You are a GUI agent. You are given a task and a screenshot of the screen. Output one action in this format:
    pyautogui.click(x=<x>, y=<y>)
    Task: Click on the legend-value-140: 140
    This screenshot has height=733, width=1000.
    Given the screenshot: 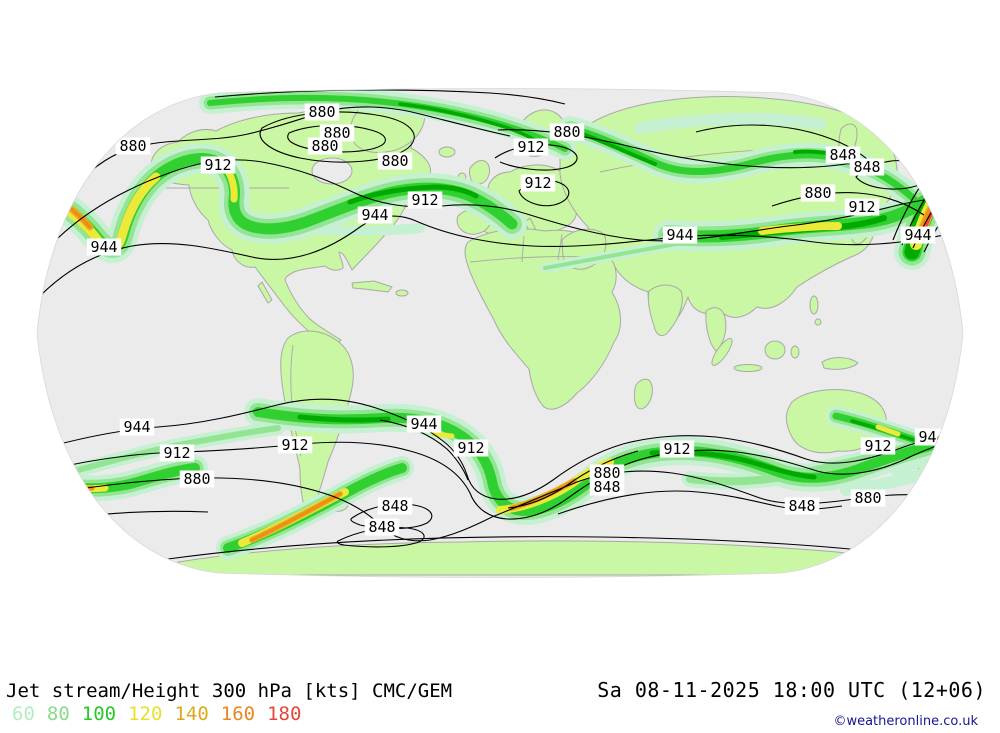 What is the action you would take?
    pyautogui.click(x=191, y=714)
    